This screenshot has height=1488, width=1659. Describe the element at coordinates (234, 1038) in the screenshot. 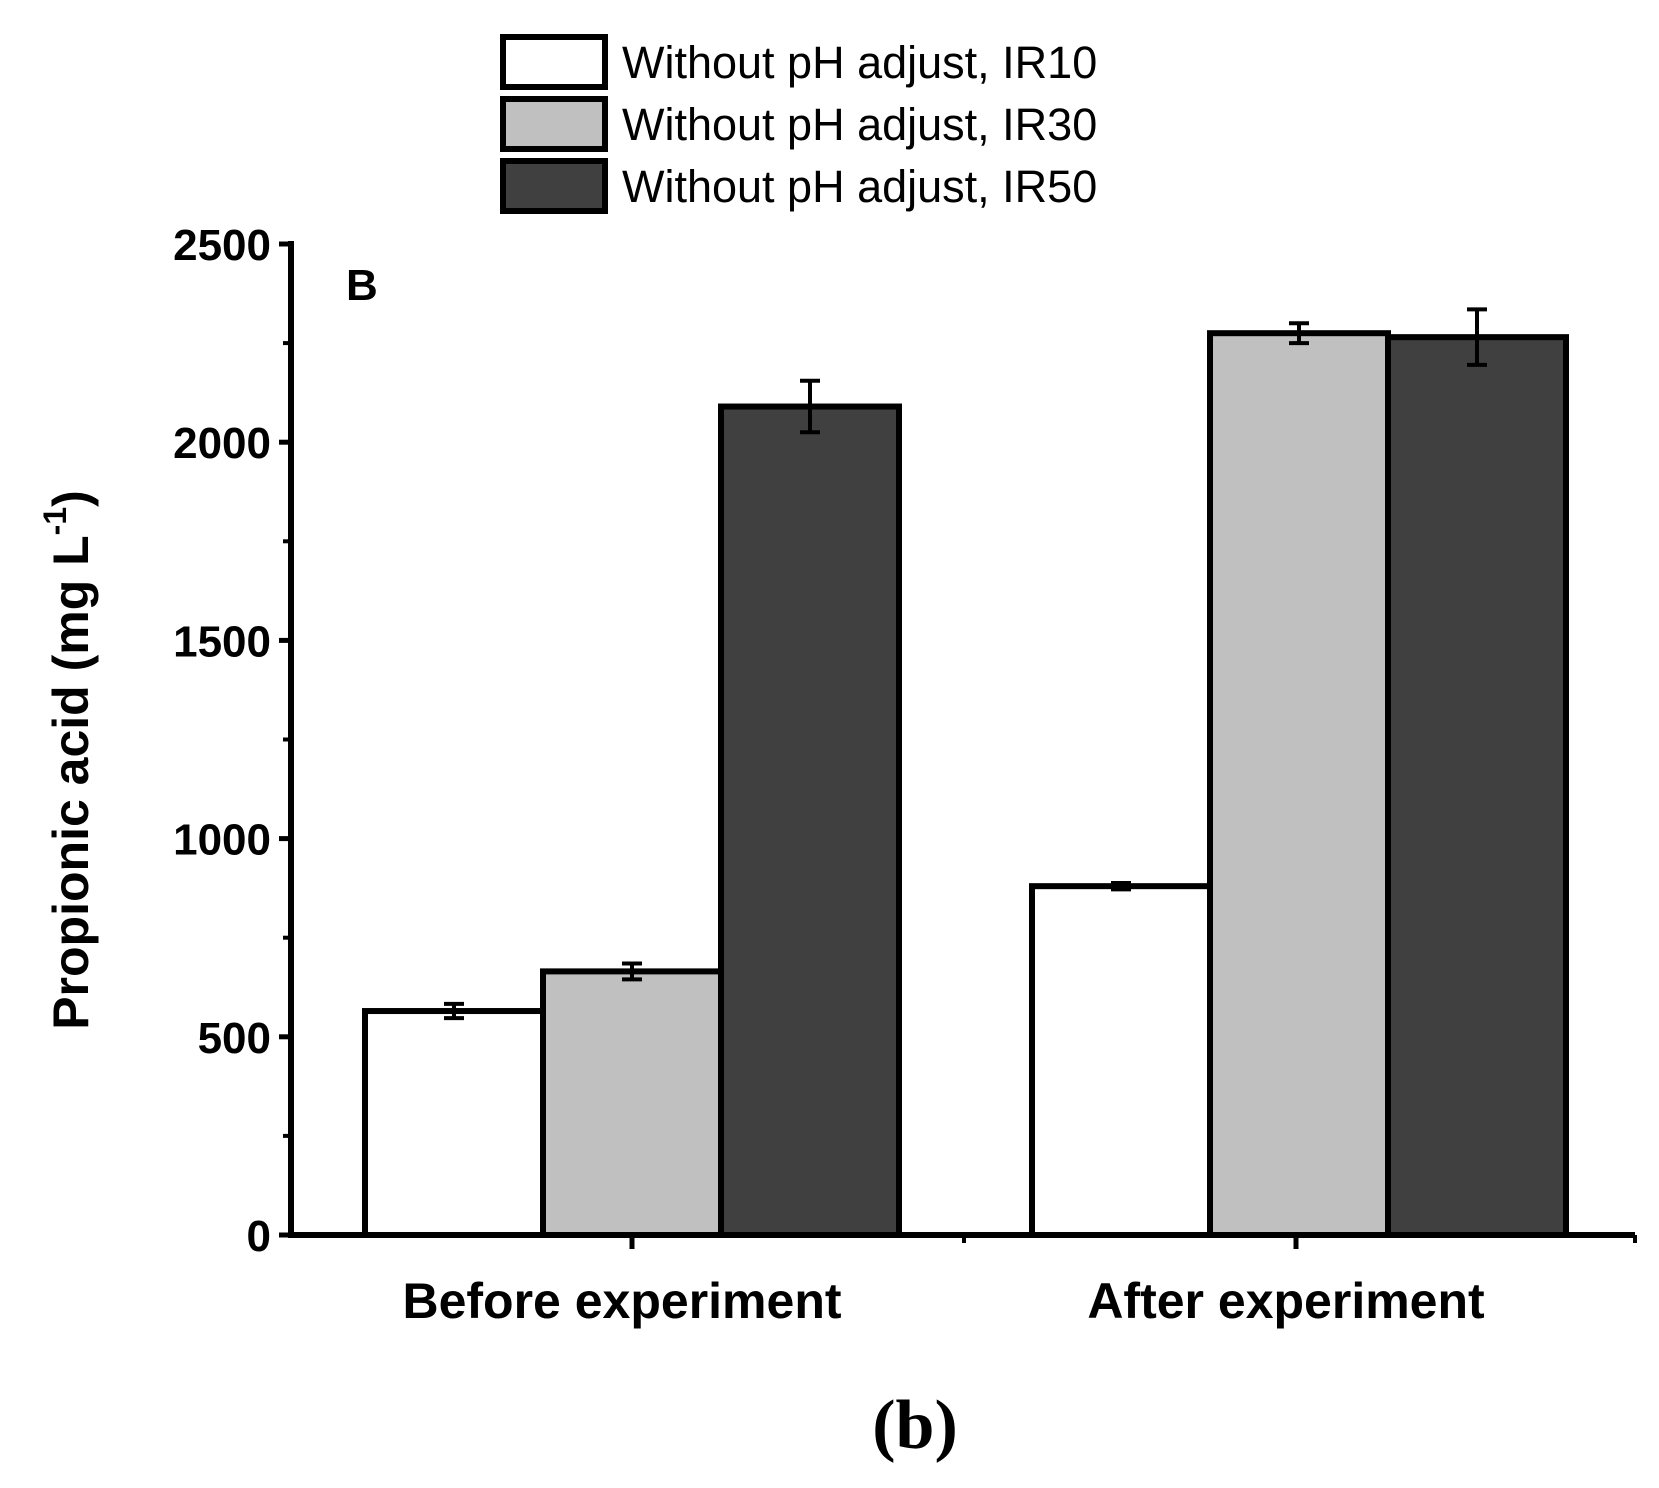

I see `y-tick-label-1: 500` at that location.